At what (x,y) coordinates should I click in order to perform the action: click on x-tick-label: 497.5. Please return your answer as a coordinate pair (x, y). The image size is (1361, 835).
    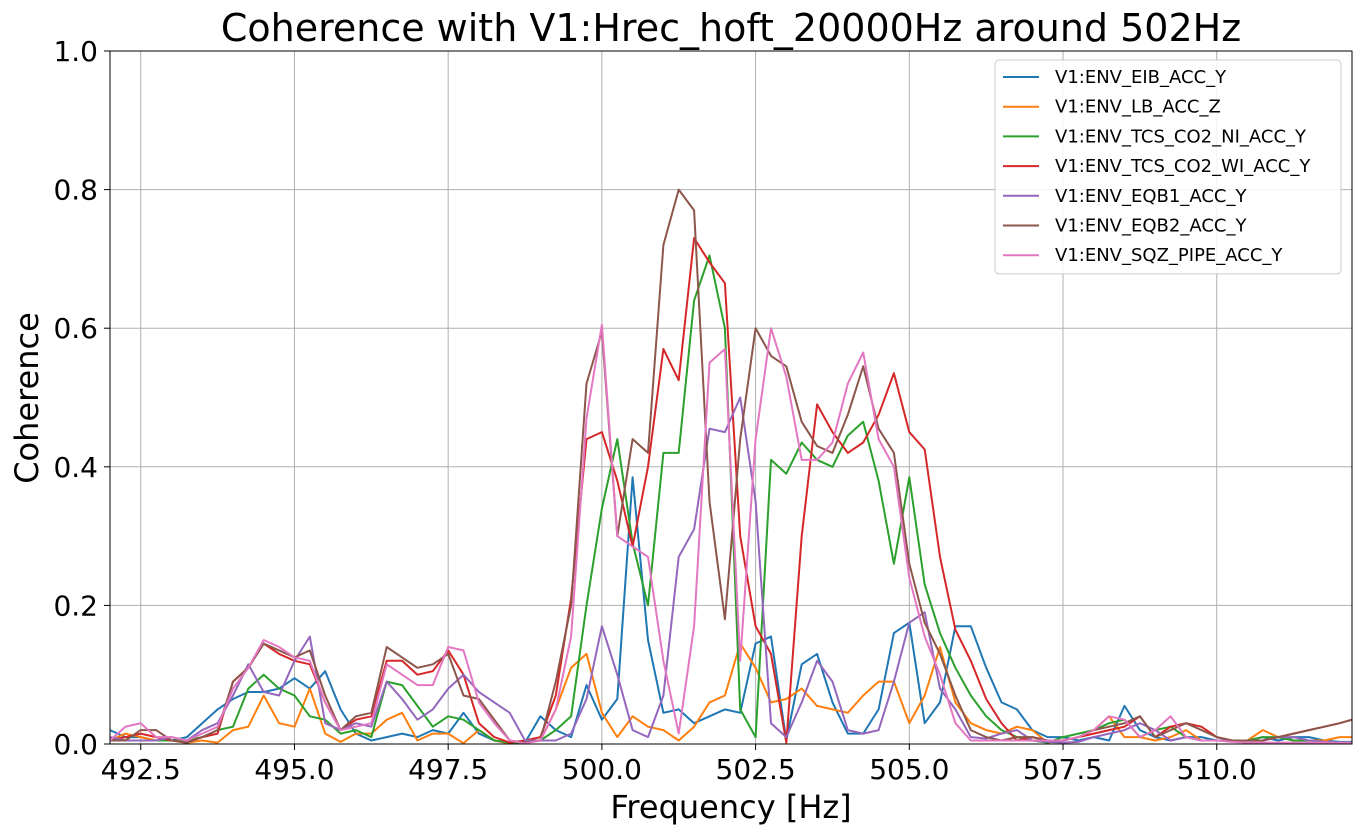
    Looking at the image, I should click on (448, 769).